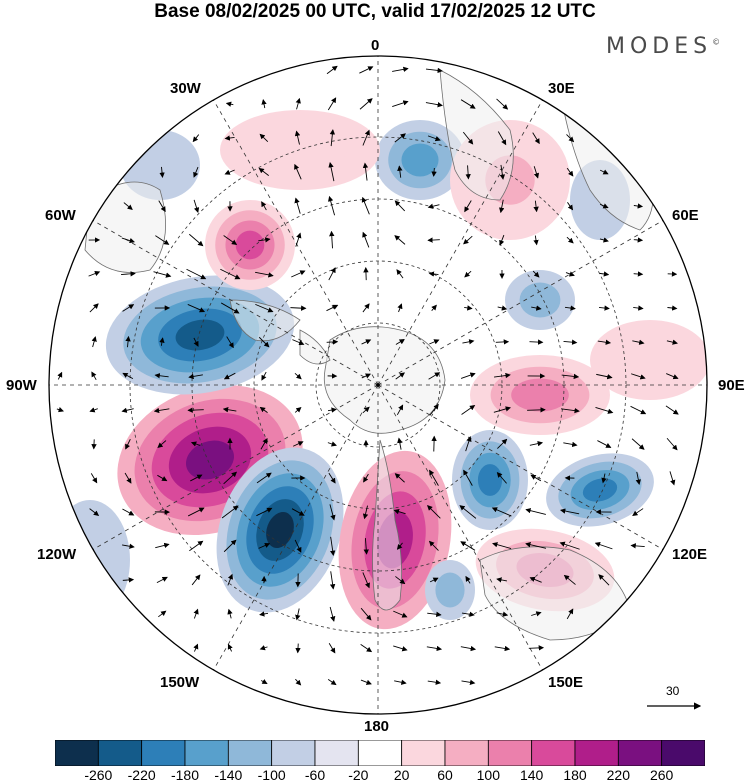  I want to click on colorbar-tick-label: 60, so click(445, 775).